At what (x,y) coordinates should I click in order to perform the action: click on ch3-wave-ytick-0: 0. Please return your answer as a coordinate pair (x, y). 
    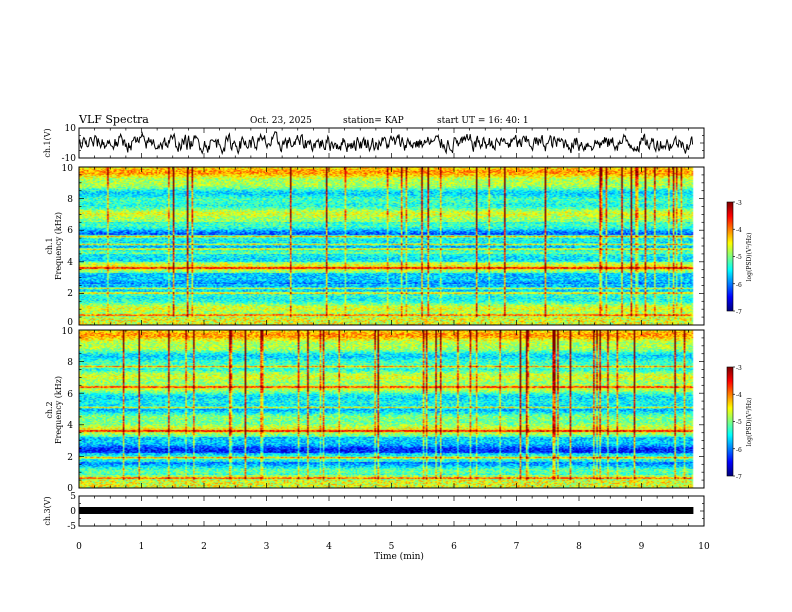
    Looking at the image, I should click on (73, 512).